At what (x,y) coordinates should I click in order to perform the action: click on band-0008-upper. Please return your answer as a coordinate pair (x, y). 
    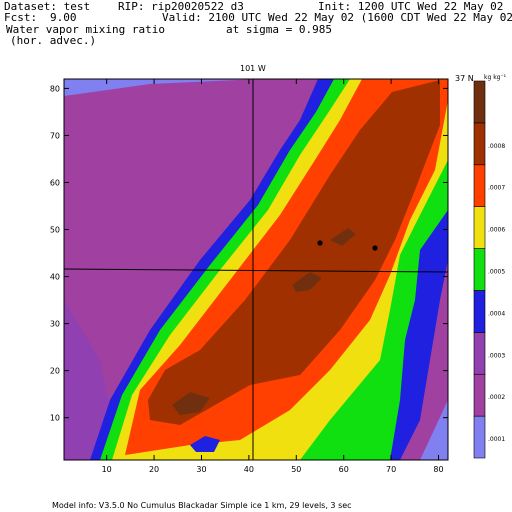
    Looking at the image, I should click on (343, 237).